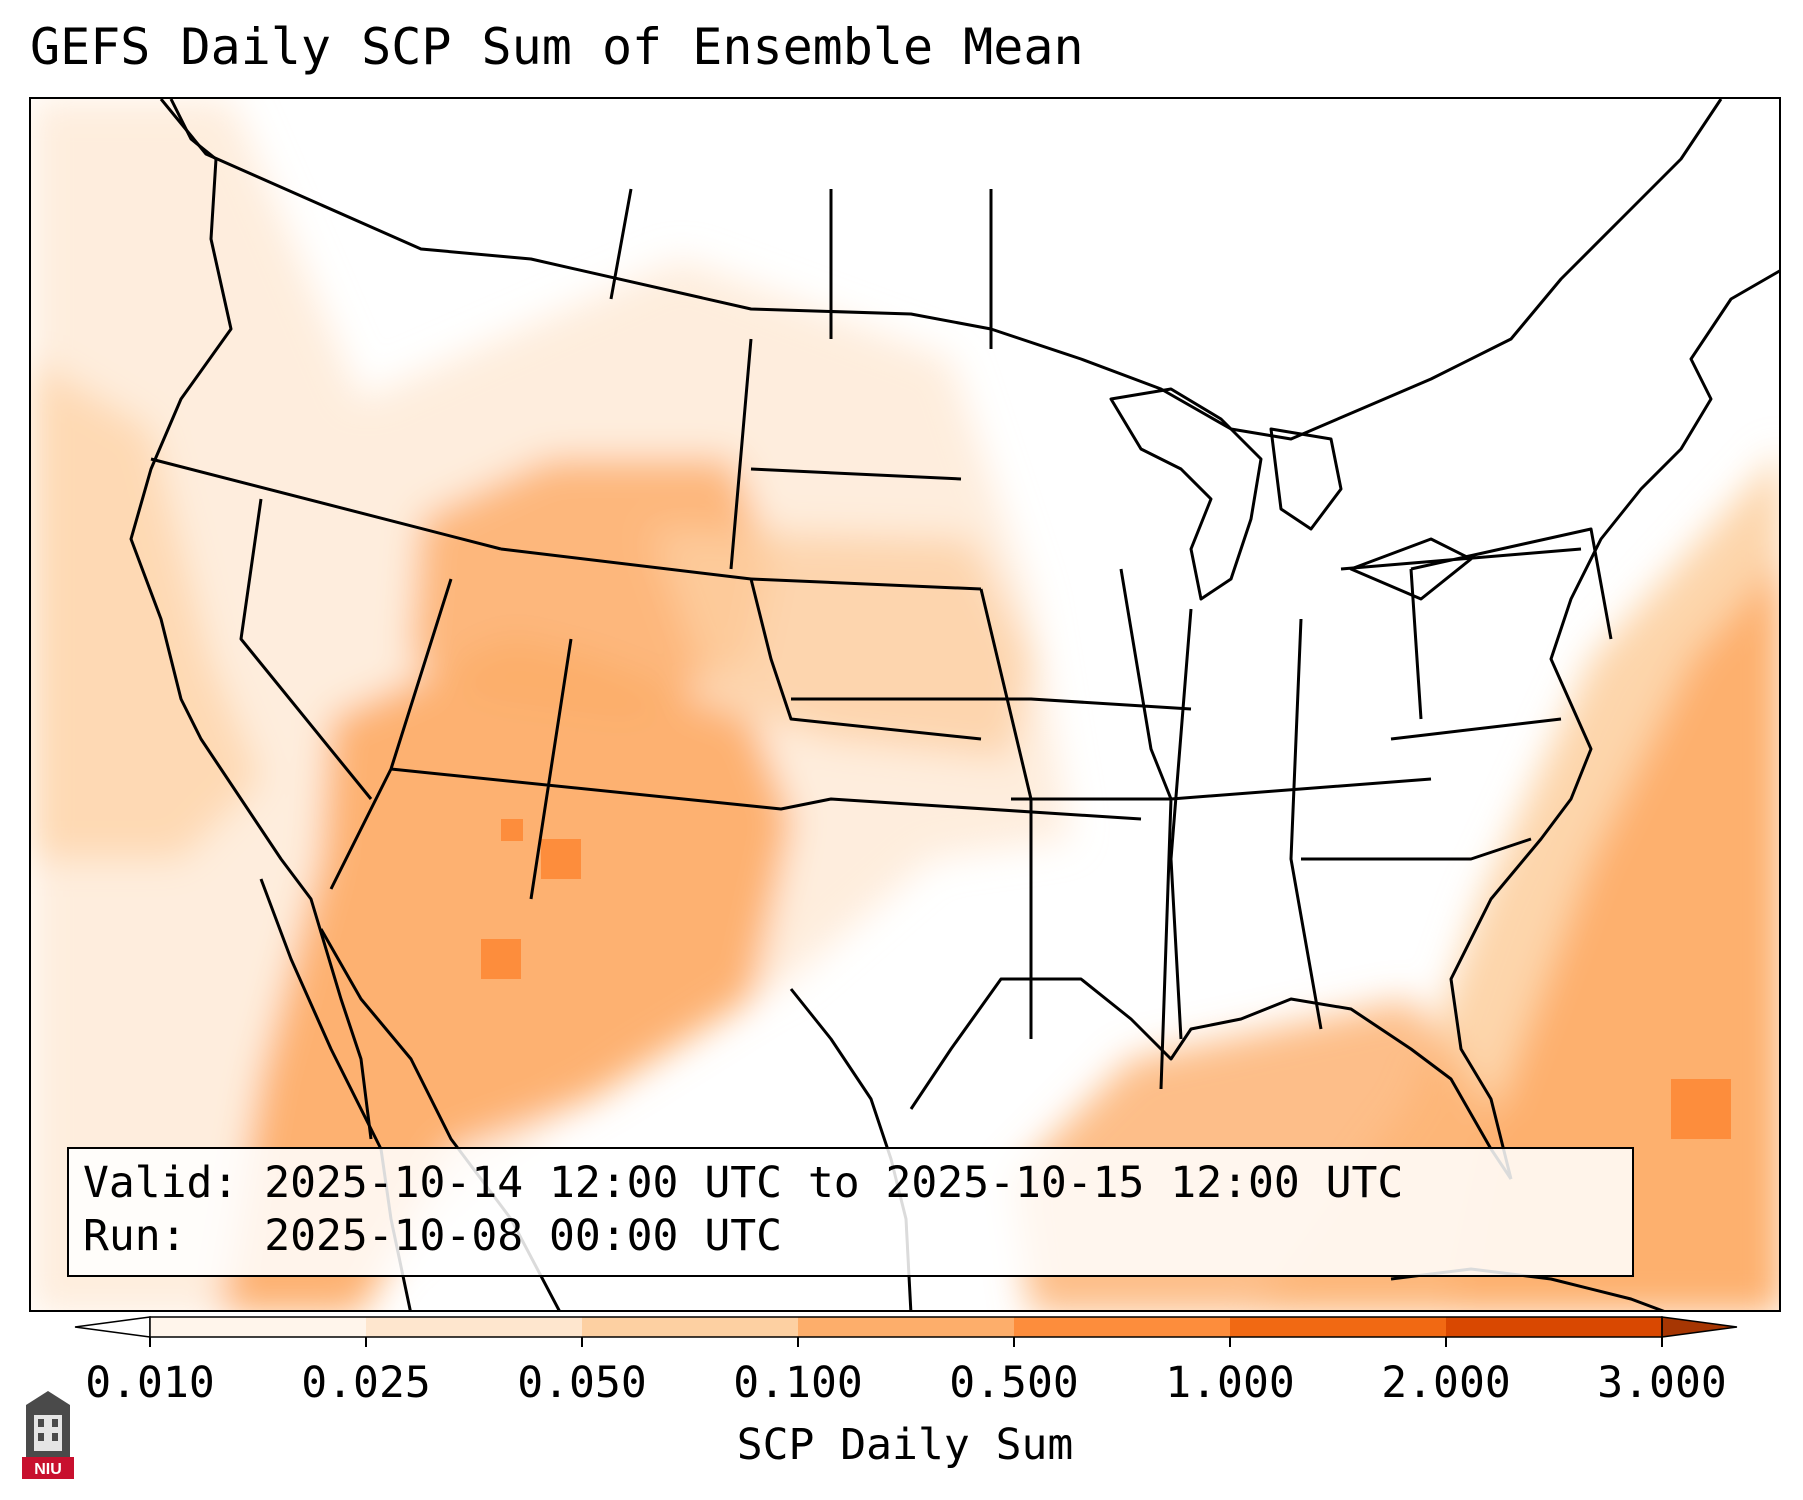 This screenshot has width=1803, height=1500. What do you see at coordinates (1391, 783) in the screenshot?
I see `state-lines-east` at bounding box center [1391, 783].